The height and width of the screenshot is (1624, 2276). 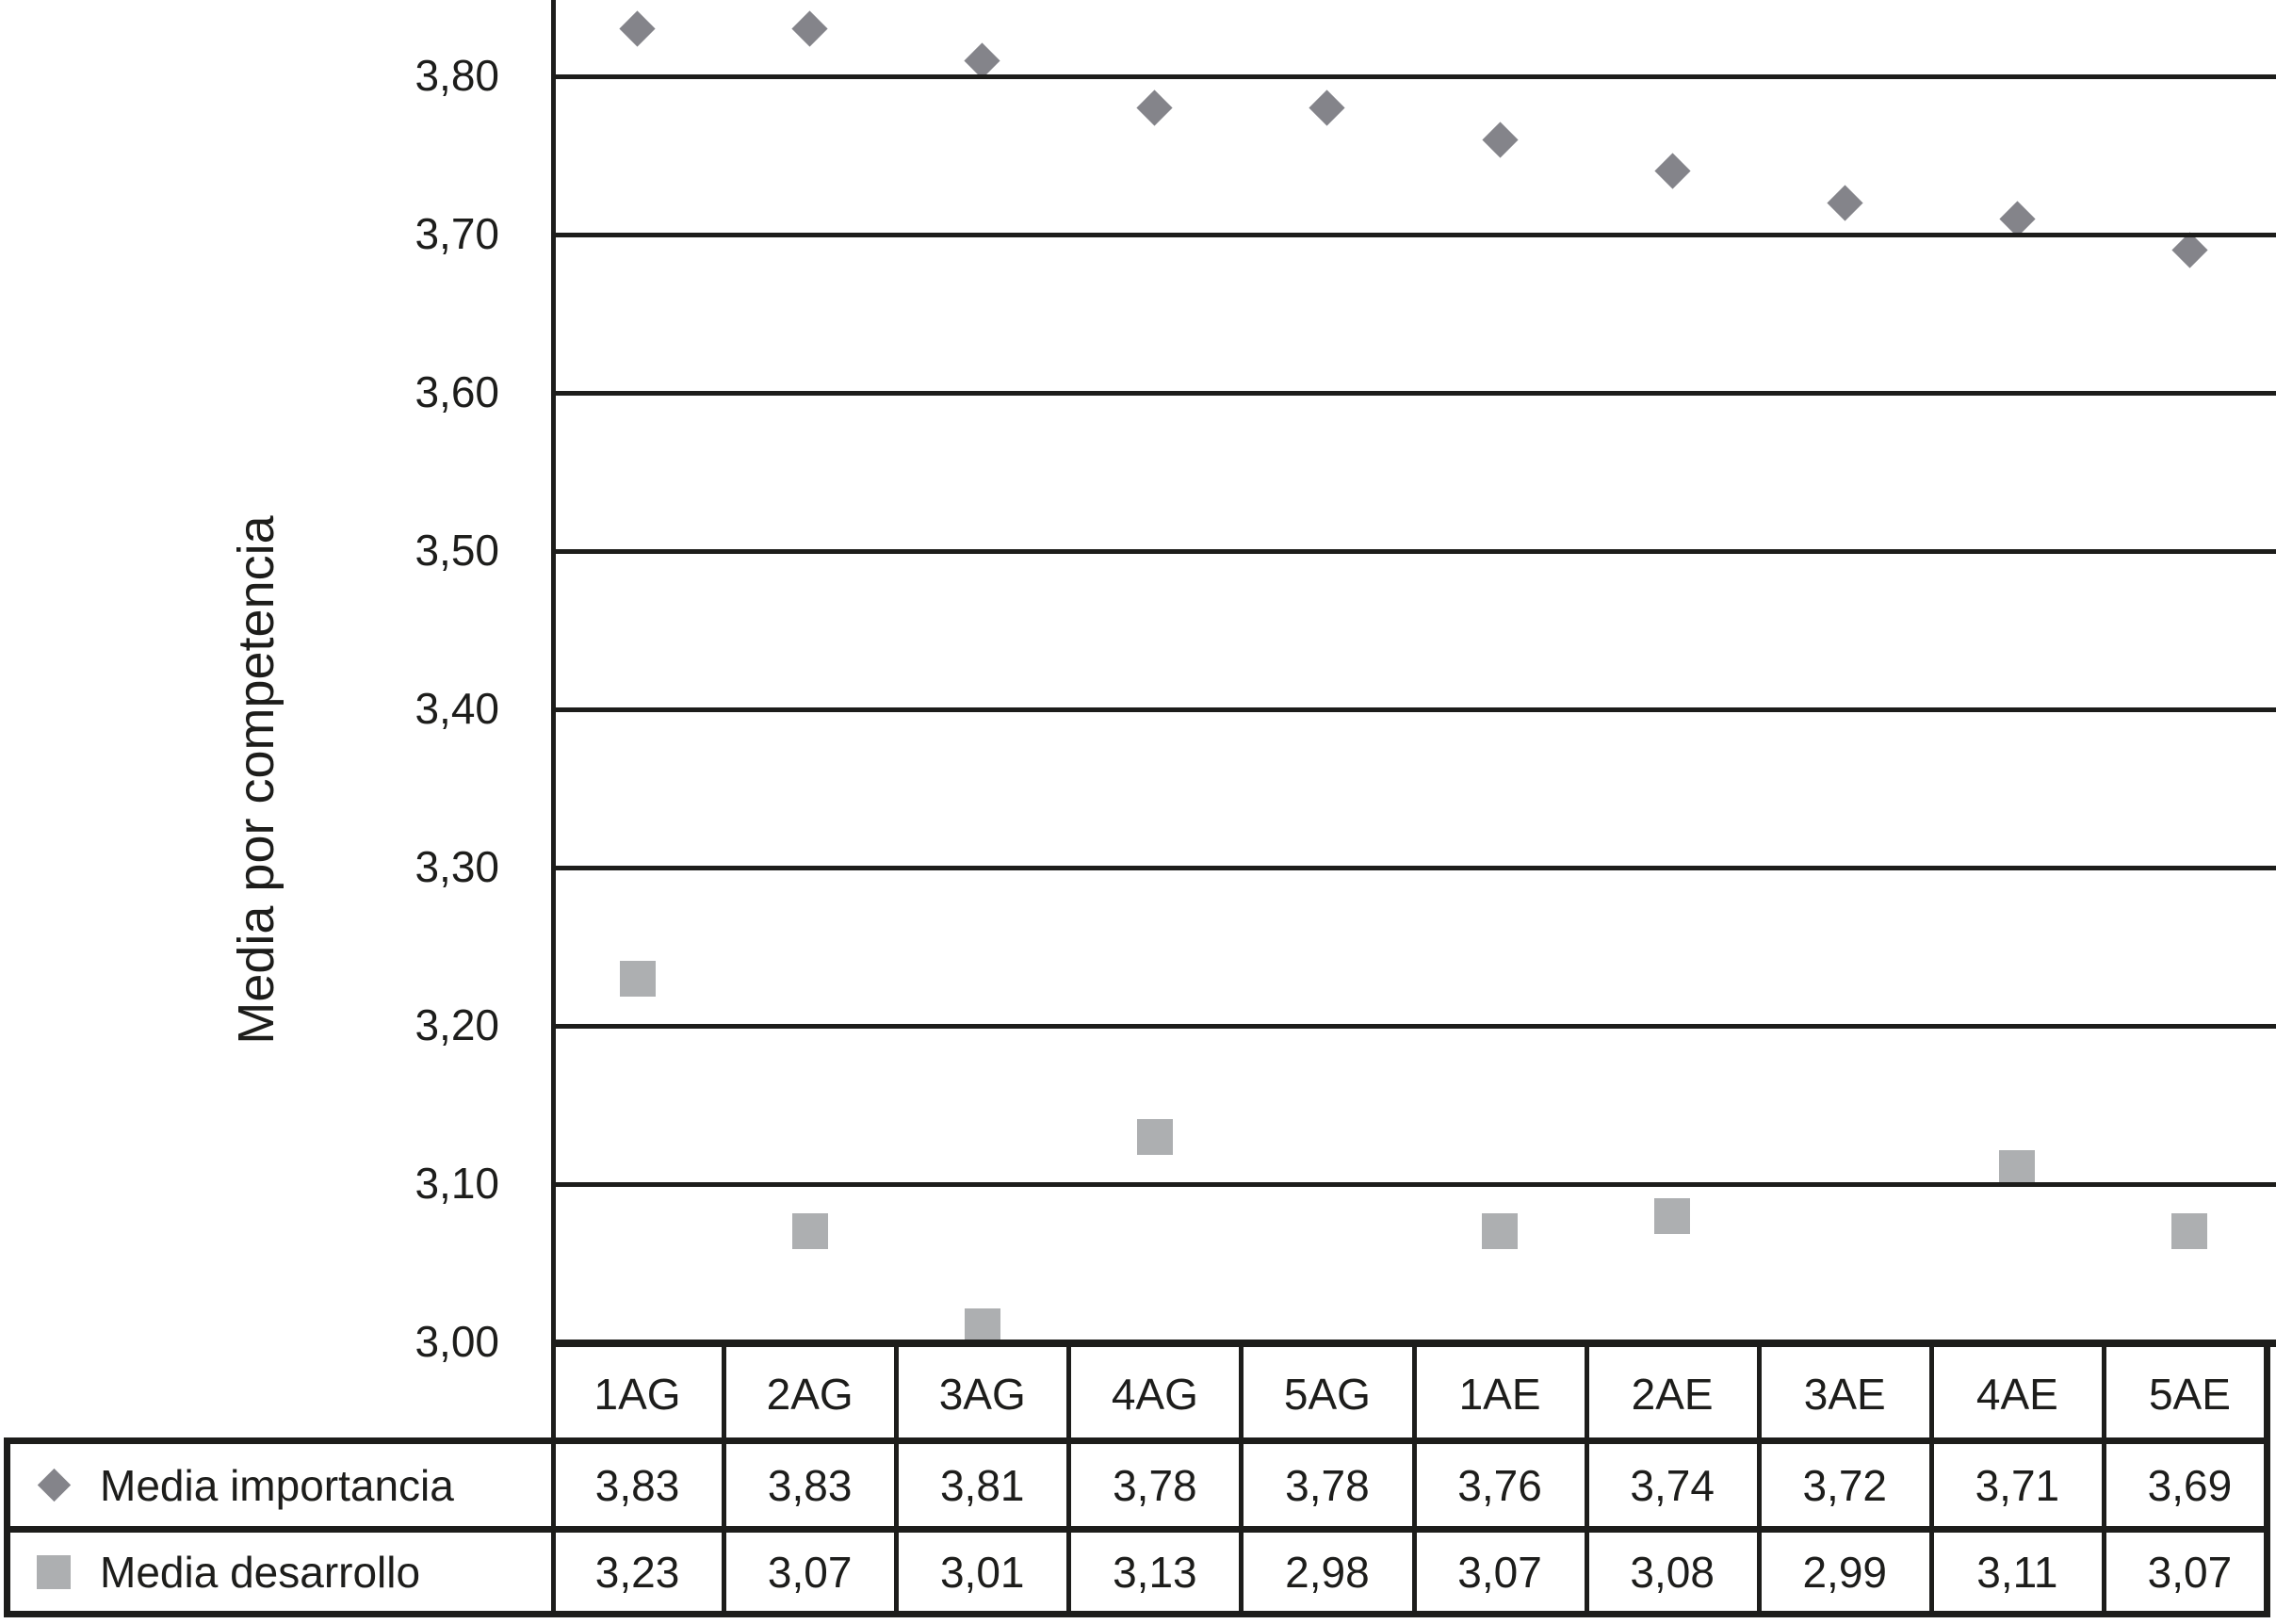 I want to click on y-tick-3-60: 3,60, so click(x=457, y=391).